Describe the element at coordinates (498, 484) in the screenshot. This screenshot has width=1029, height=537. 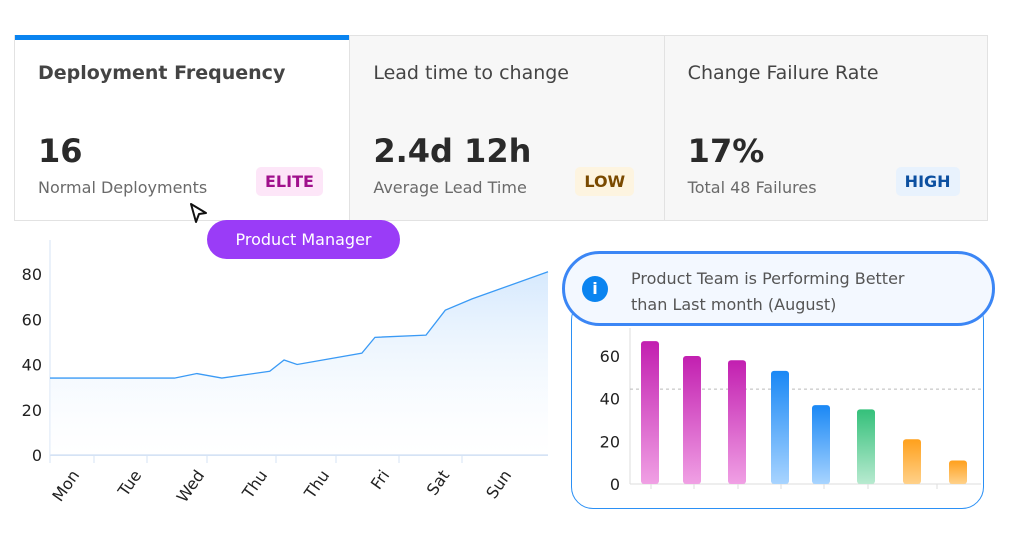
I see `x-tick-label: Sun` at that location.